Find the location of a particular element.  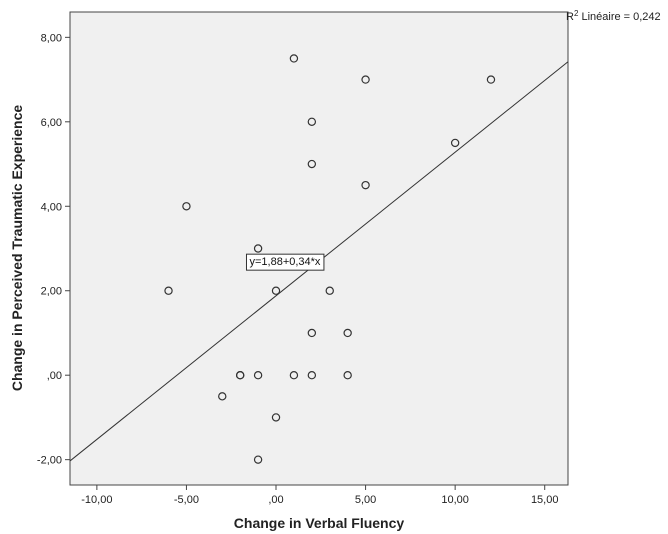

equation-box: y=1,88+0,34*x is located at coordinates (285, 262).